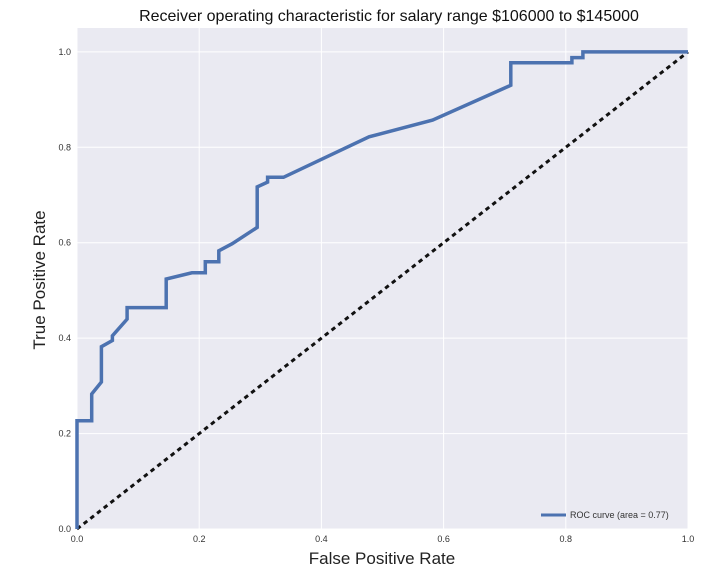 This screenshot has width=720, height=581. What do you see at coordinates (566, 539) in the screenshot?
I see `x-tick-label: 0.8` at bounding box center [566, 539].